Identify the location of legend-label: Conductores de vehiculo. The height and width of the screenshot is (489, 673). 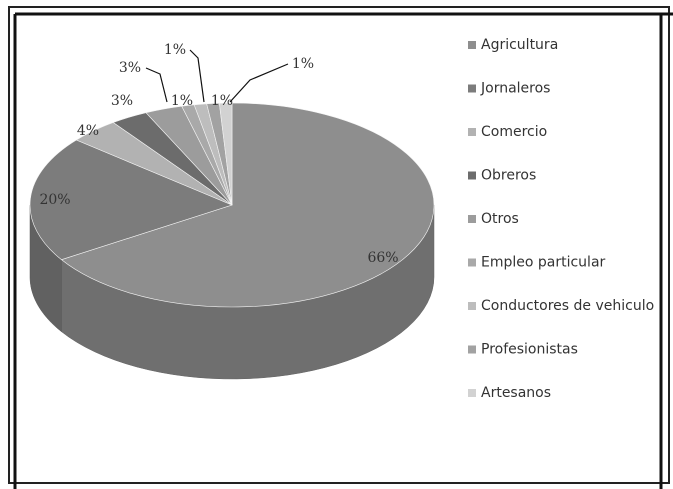
(567, 306).